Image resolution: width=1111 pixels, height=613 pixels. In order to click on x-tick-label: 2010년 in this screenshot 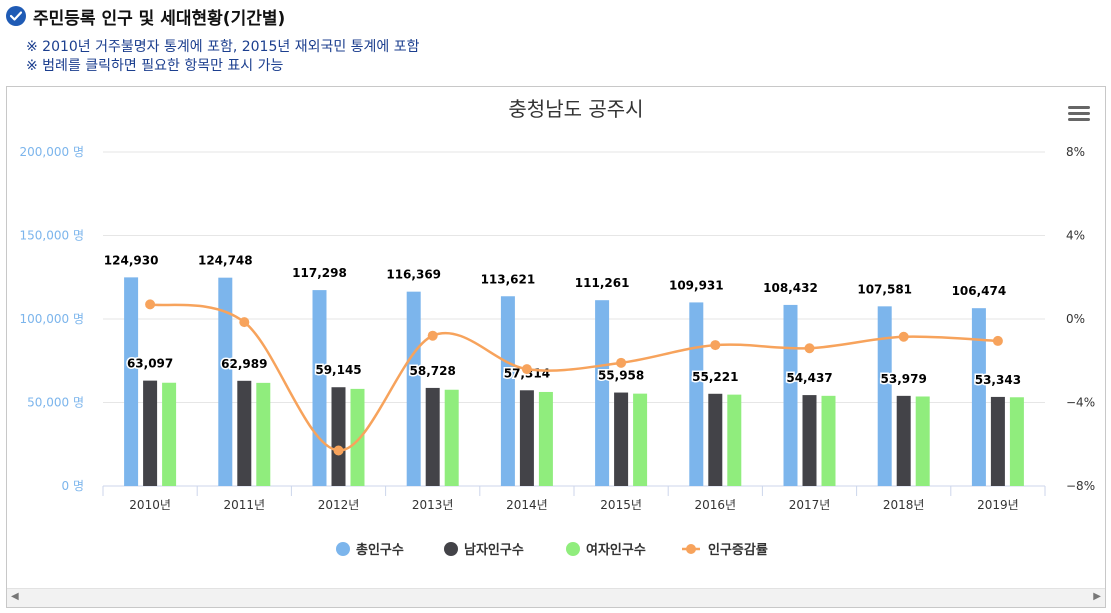, I will do `click(150, 505)`.